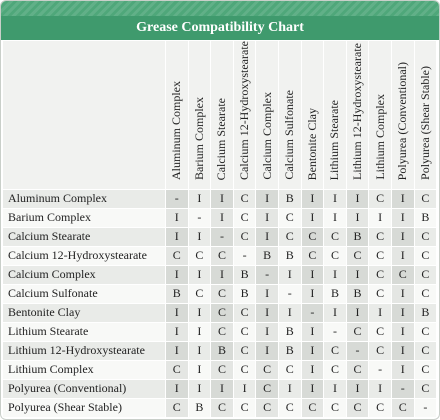 The image size is (440, 420). I want to click on table-row: Calcium 12-Hydroxystearate C C C - B B C C C C I C, so click(220, 255).